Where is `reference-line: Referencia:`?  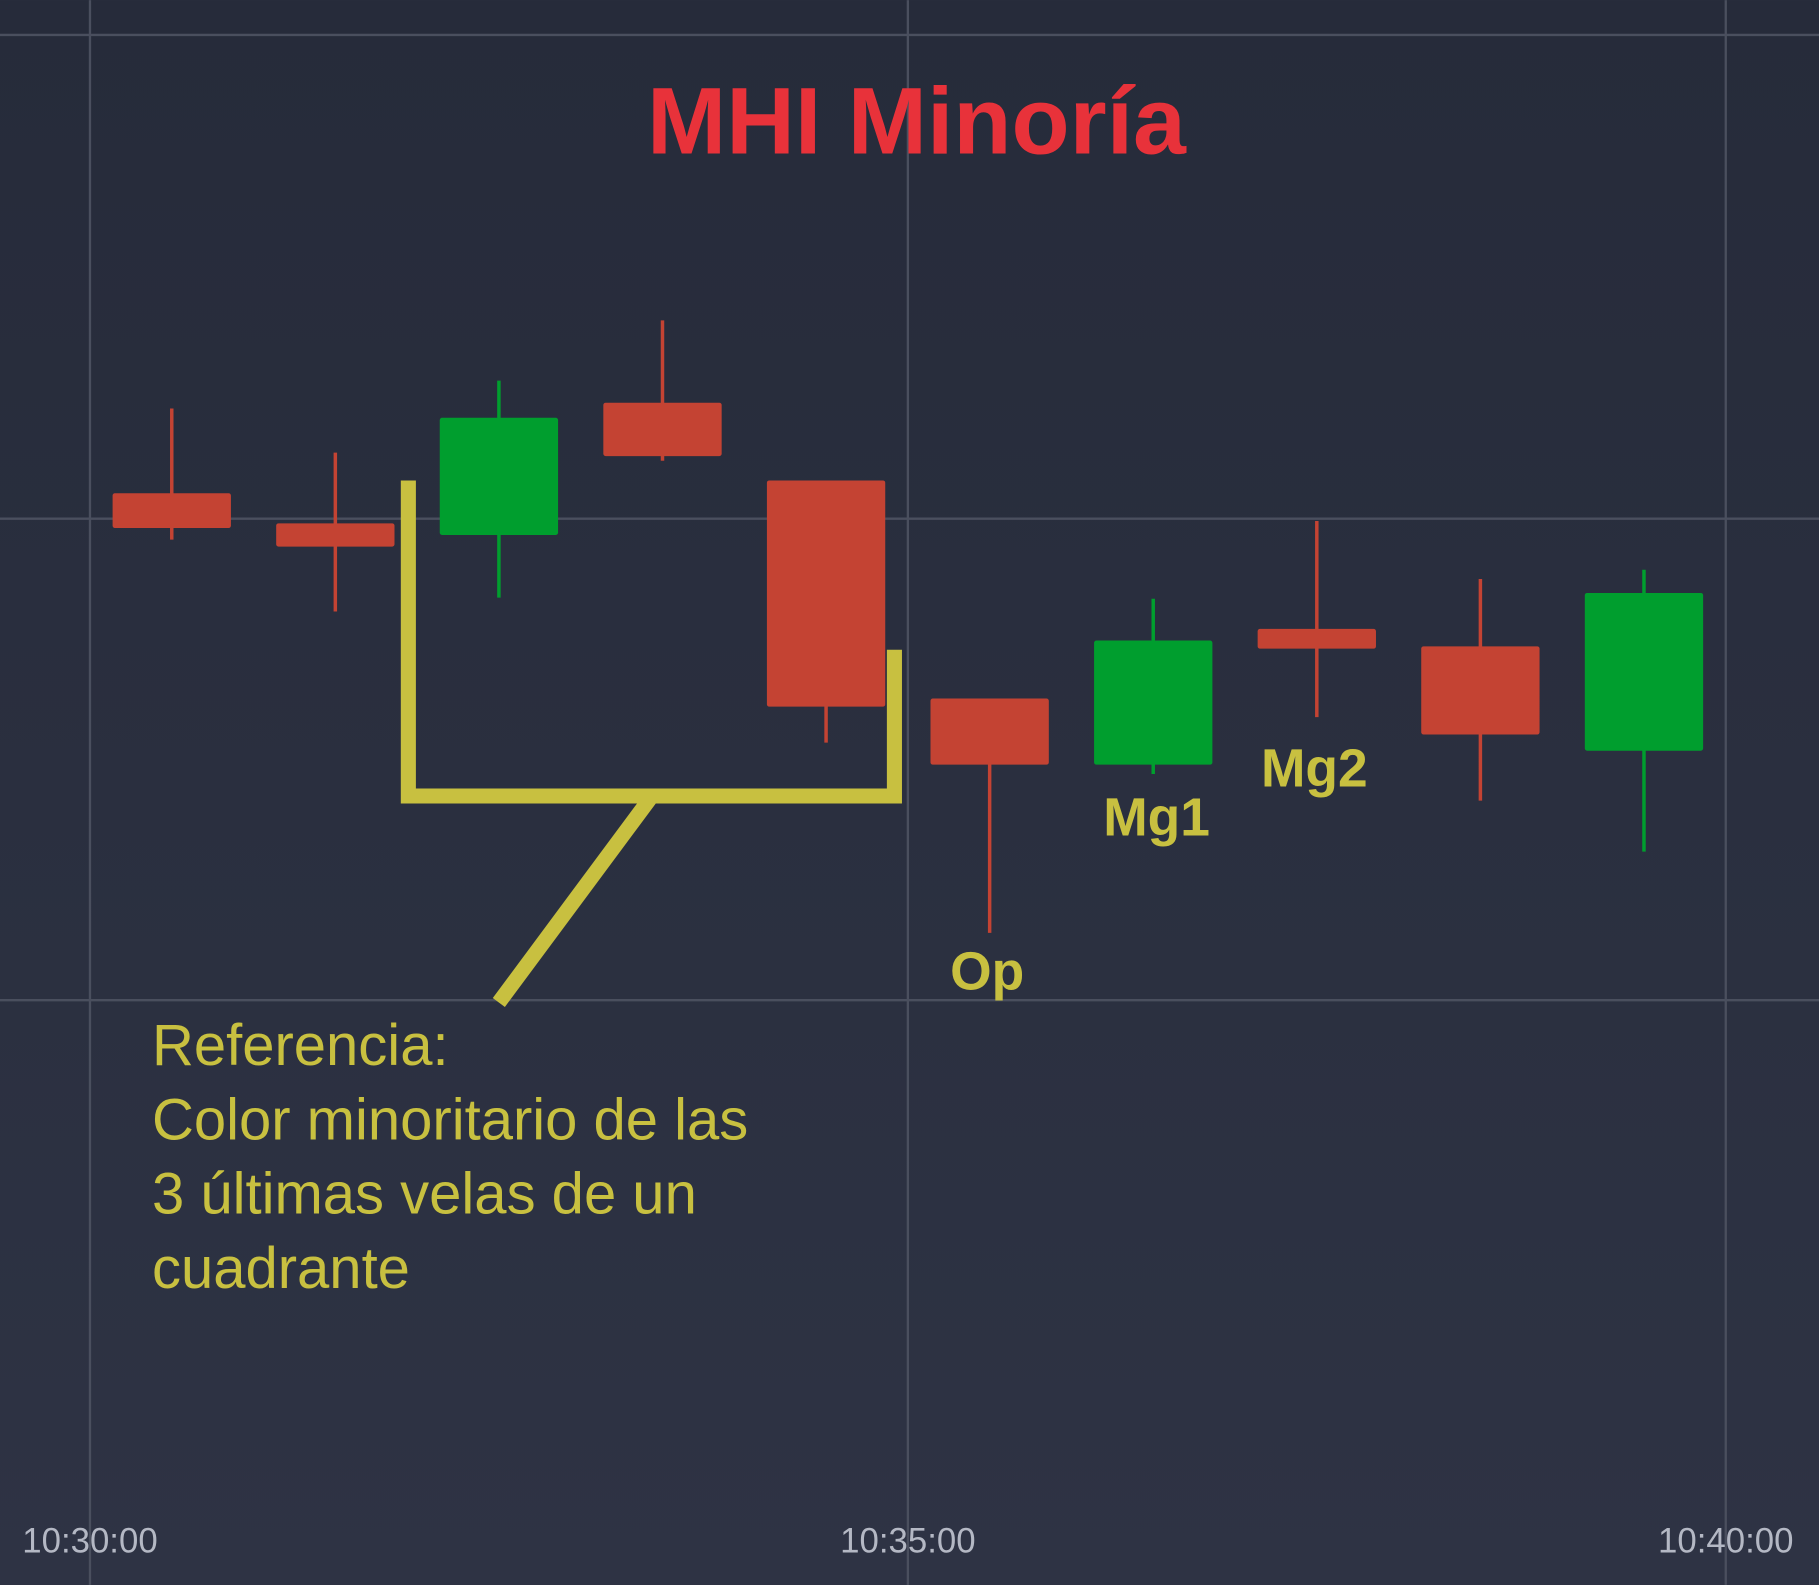 reference-line: Referencia: is located at coordinates (300, 1045).